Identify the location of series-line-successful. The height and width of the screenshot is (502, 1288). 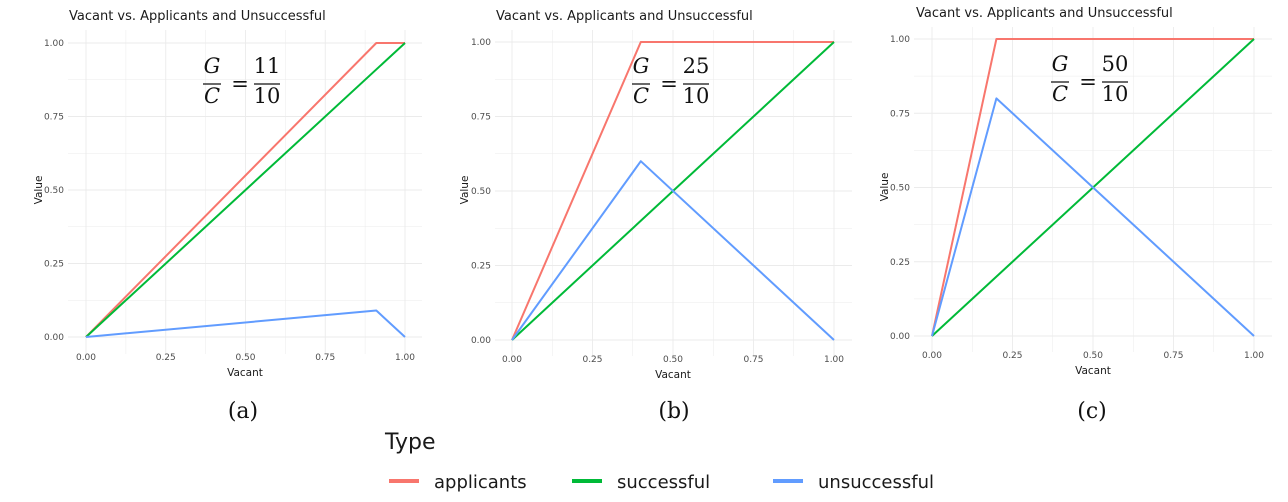
(245, 190).